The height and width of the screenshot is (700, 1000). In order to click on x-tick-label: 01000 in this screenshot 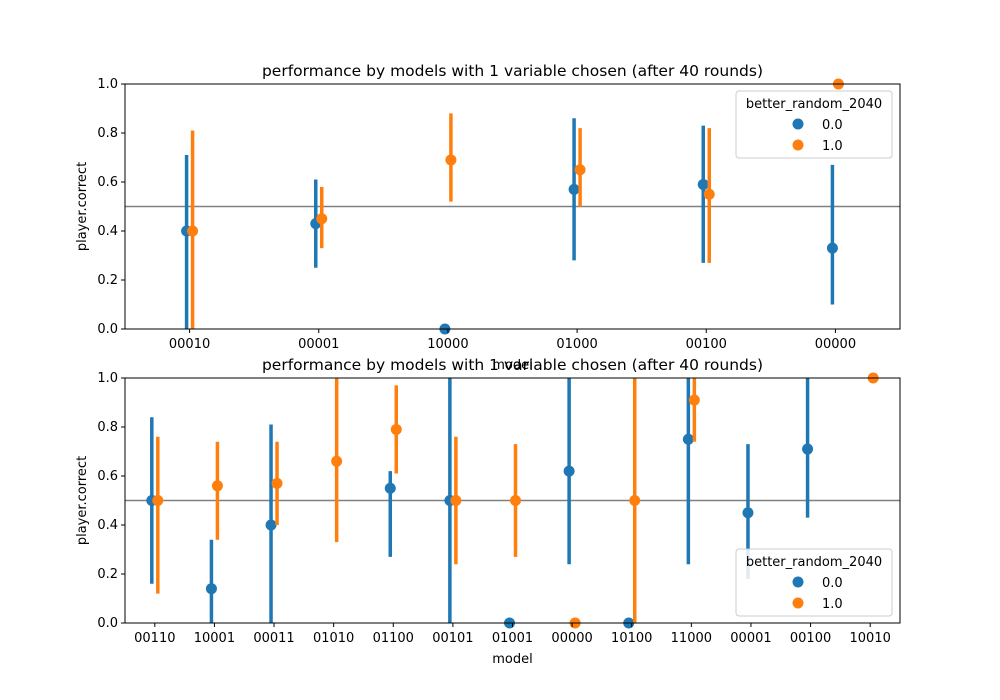, I will do `click(576, 344)`.